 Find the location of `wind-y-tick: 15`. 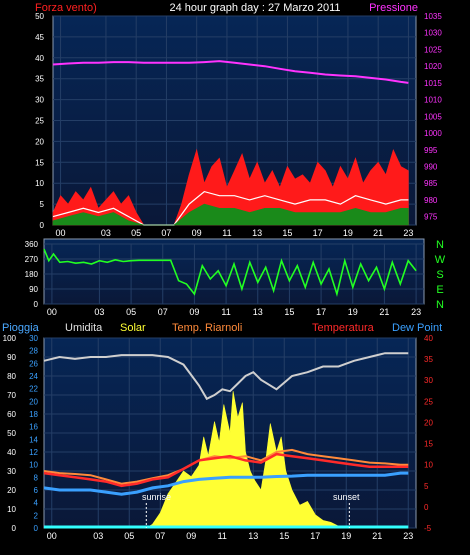

wind-y-tick: 15 is located at coordinates (39, 162).